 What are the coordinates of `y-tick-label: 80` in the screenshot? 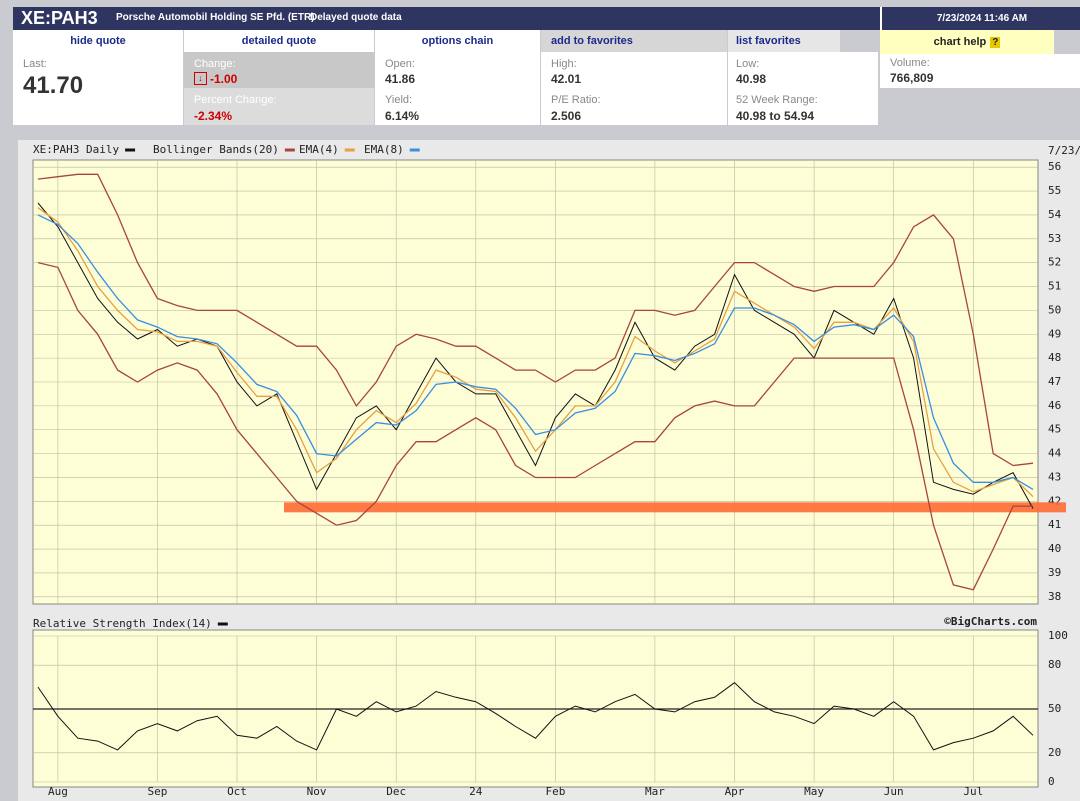 It's located at (1054, 664).